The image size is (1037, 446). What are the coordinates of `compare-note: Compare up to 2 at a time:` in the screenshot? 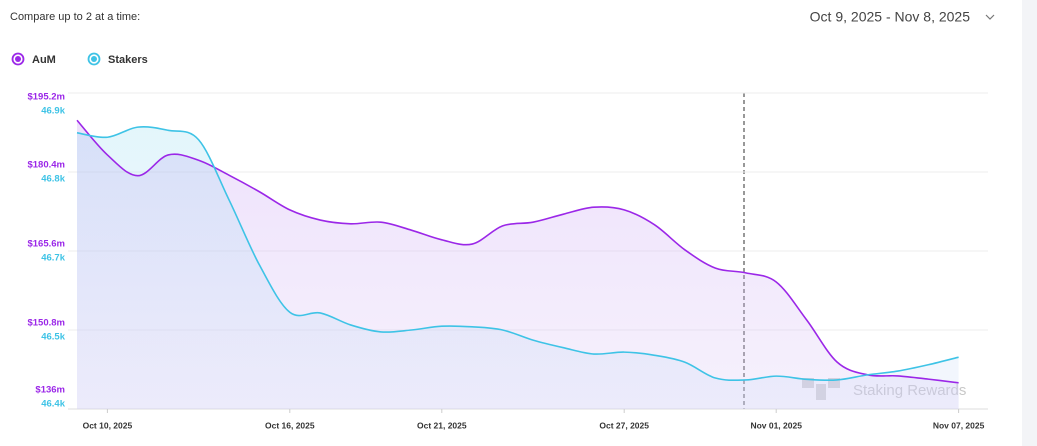 It's located at (75, 17).